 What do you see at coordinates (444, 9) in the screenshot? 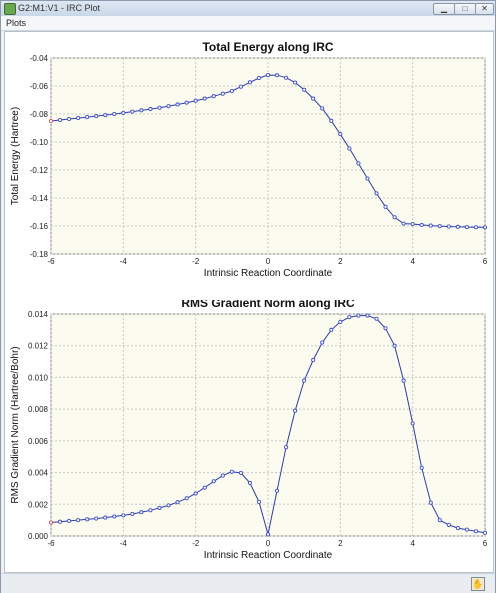
I see `minimize-button: ▁` at bounding box center [444, 9].